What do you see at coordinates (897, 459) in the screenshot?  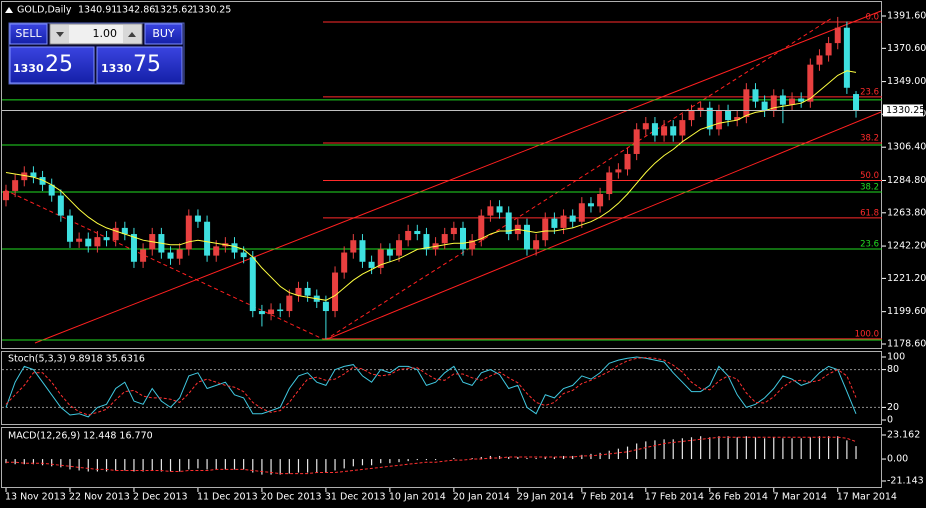 I see `y-tick-label: 0.00` at bounding box center [897, 459].